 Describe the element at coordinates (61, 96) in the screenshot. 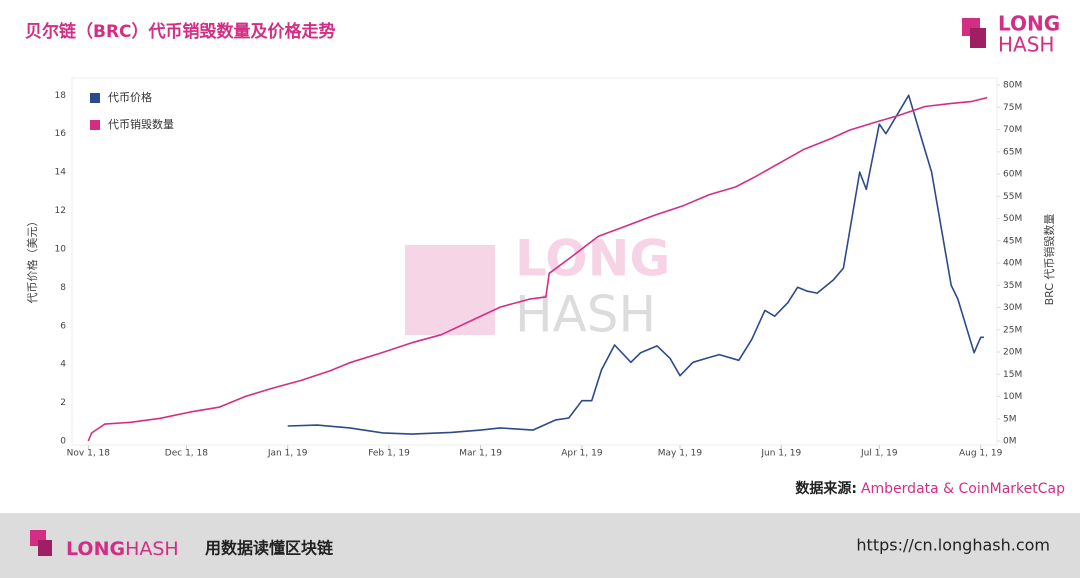

I see `y-tick-label: 18` at that location.